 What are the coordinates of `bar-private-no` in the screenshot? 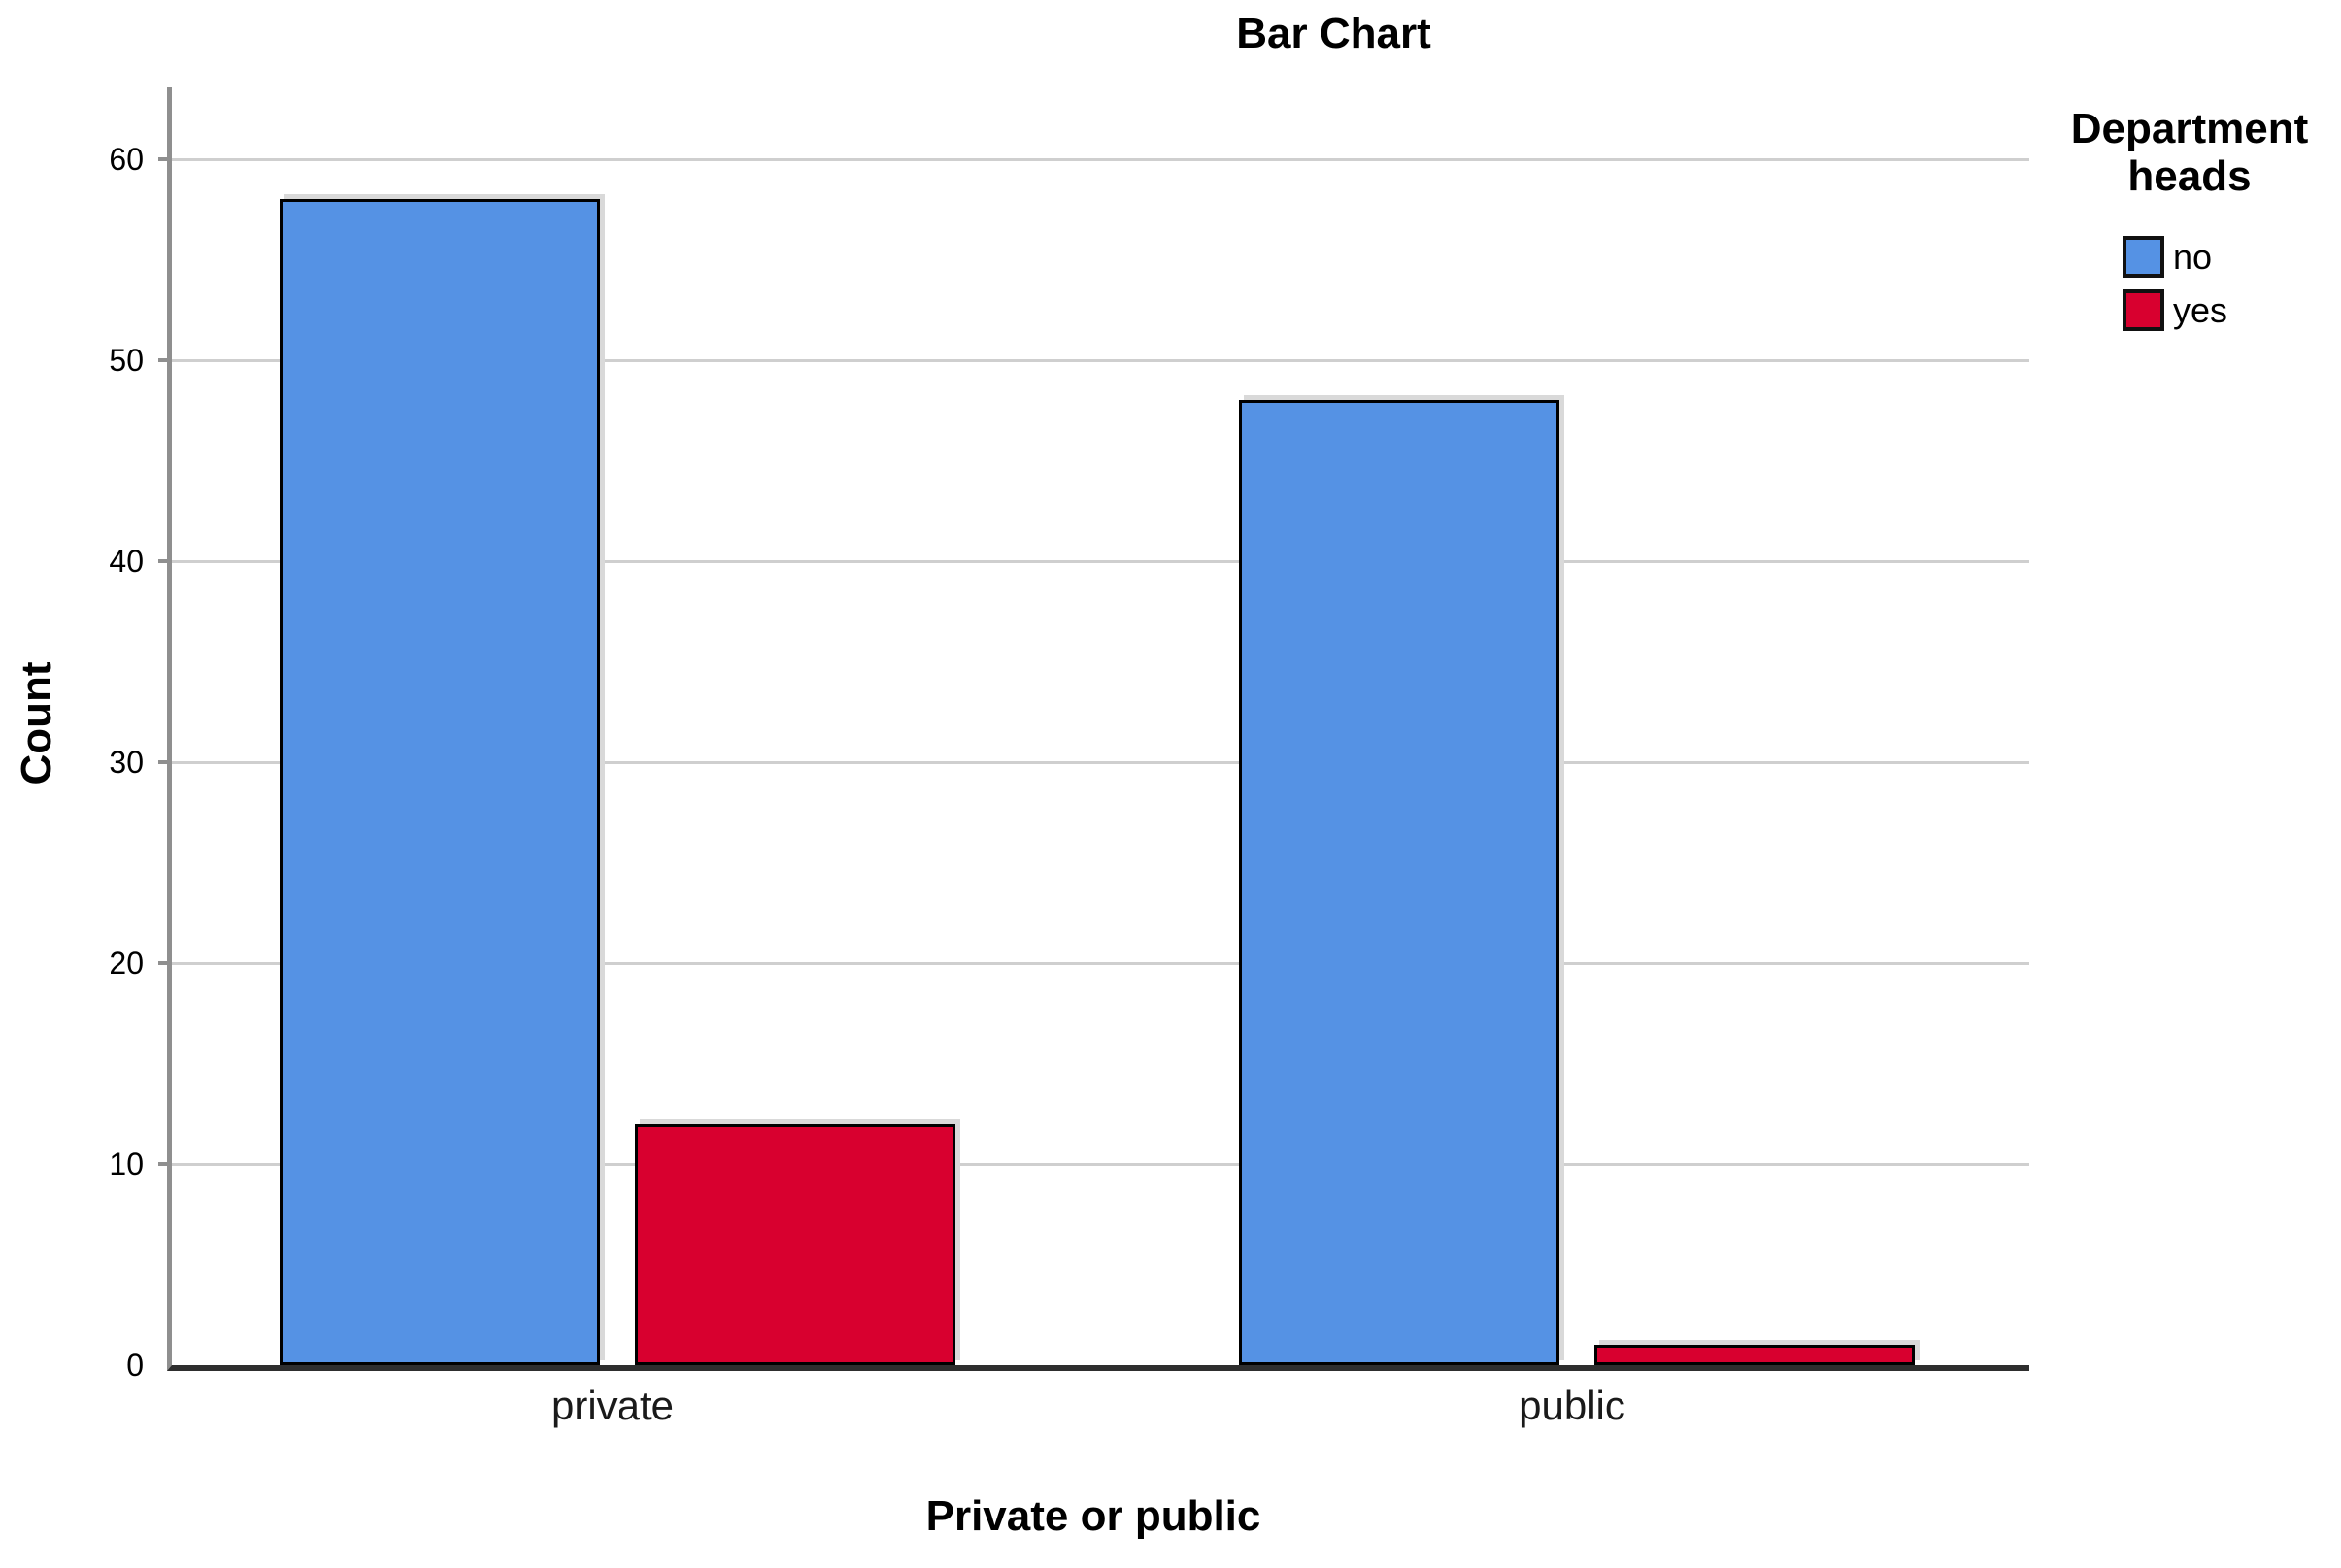 It's located at (440, 782).